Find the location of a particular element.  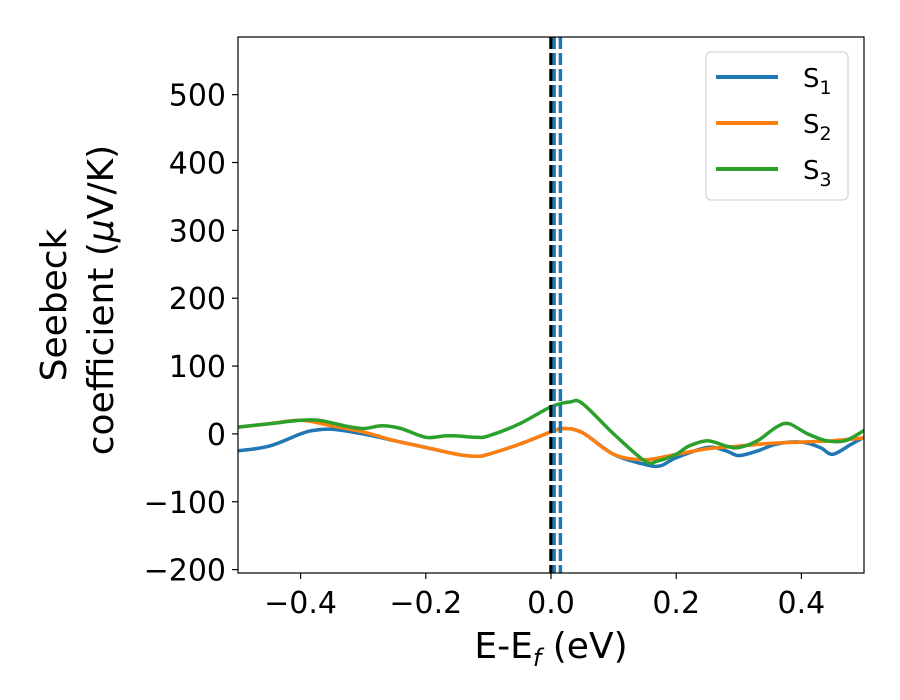

legend-label-s2: S2 is located at coordinates (817, 127).